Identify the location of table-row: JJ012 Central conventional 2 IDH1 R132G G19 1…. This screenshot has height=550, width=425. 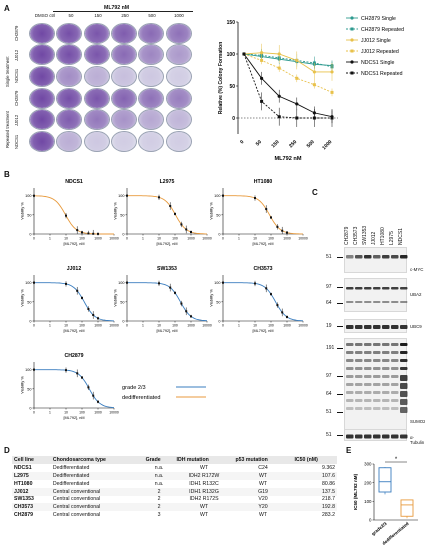
(174, 491).